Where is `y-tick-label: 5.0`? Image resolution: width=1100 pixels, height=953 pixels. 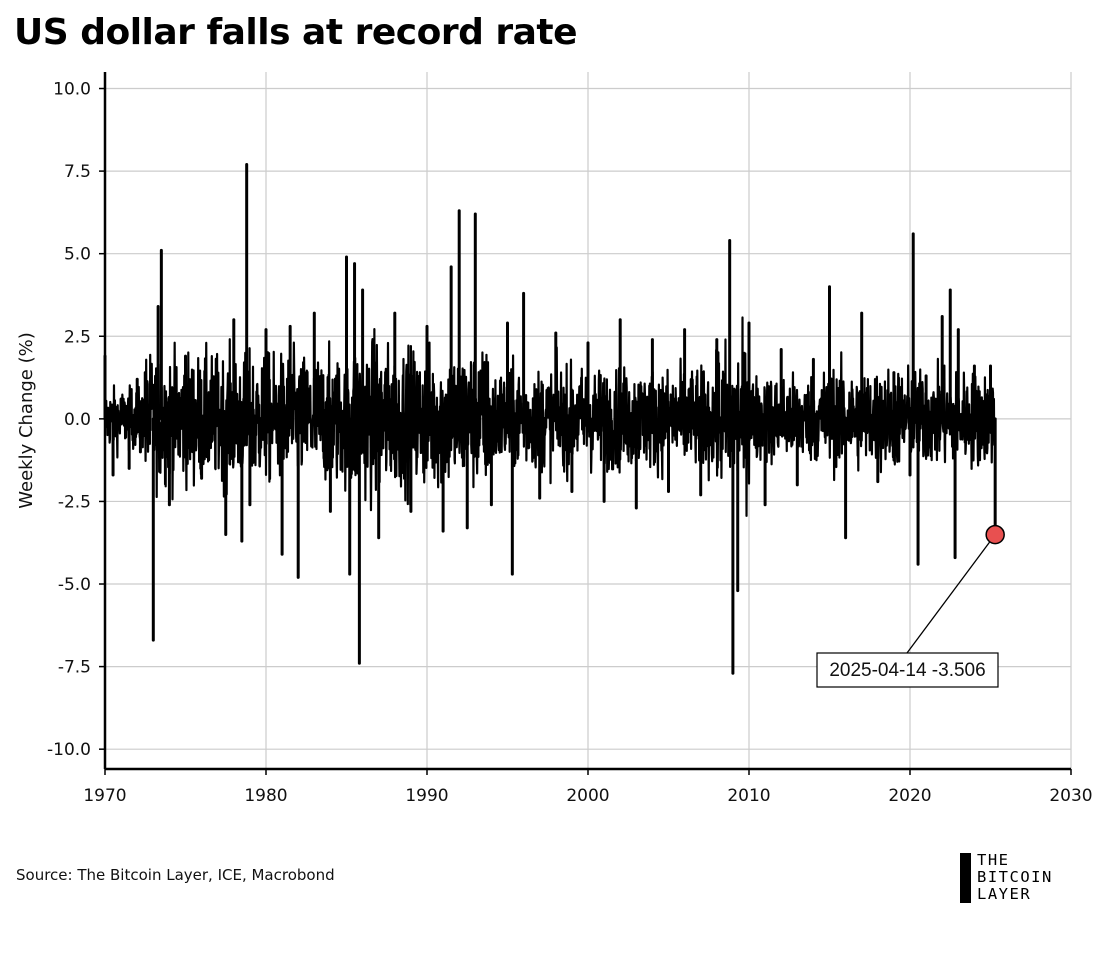 y-tick-label: 5.0 is located at coordinates (77, 255).